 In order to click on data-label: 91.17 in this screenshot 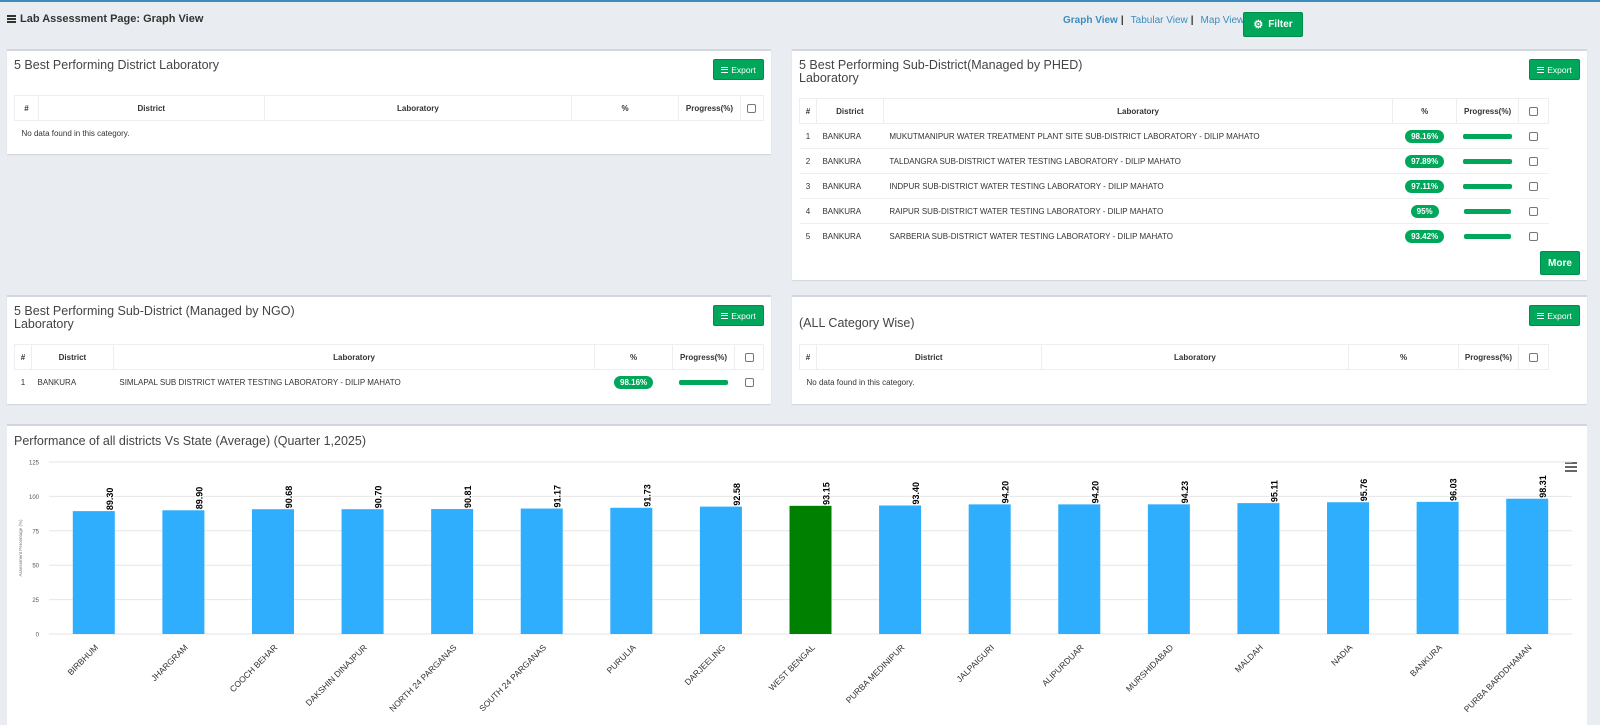, I will do `click(558, 496)`.